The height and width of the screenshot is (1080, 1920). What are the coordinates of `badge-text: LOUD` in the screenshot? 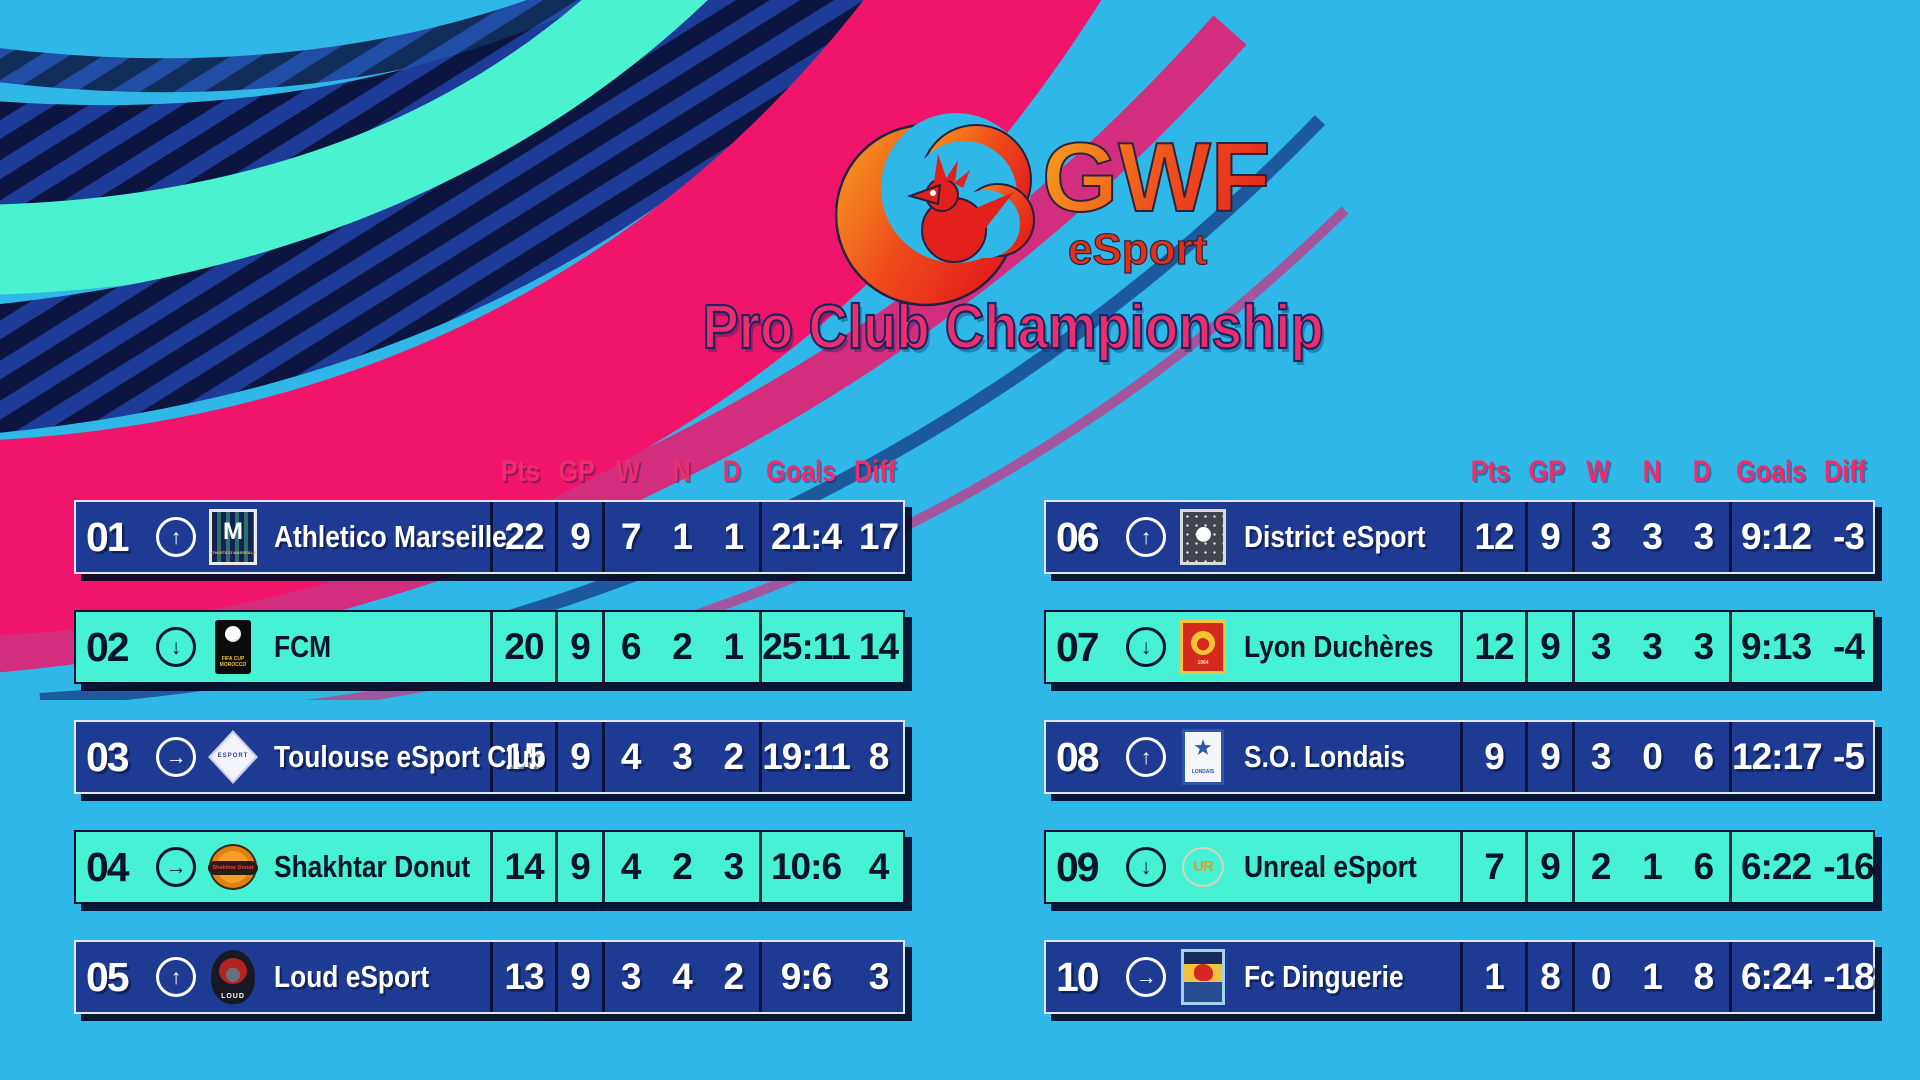 It's located at (233, 996).